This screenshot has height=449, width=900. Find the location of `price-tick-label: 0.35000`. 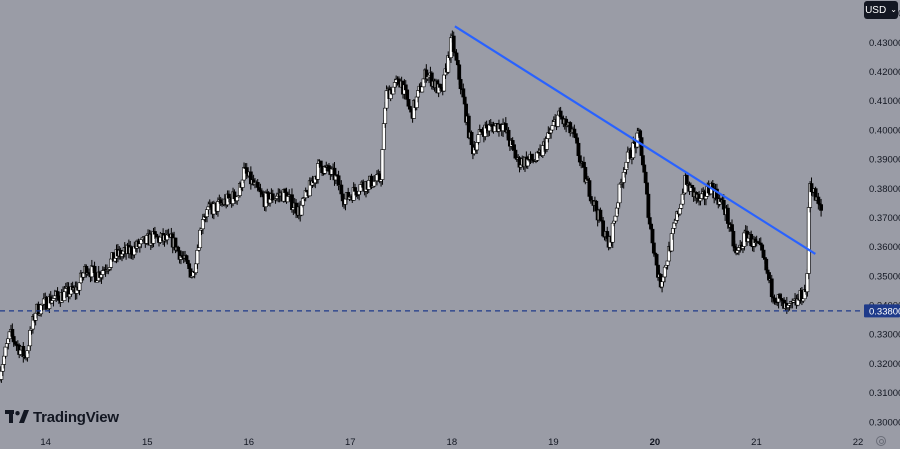

price-tick-label: 0.35000 is located at coordinates (884, 276).